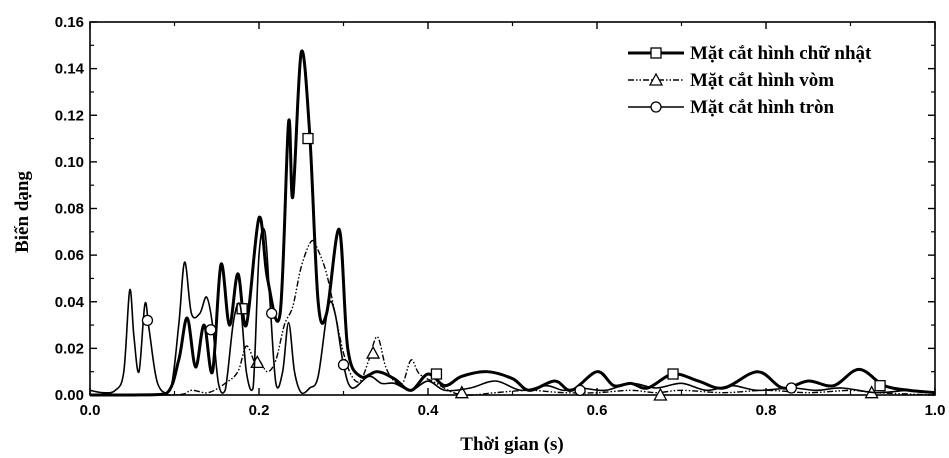 This screenshot has width=949, height=458. Describe the element at coordinates (69, 255) in the screenshot. I see `y-tick-label: 0.06` at that location.